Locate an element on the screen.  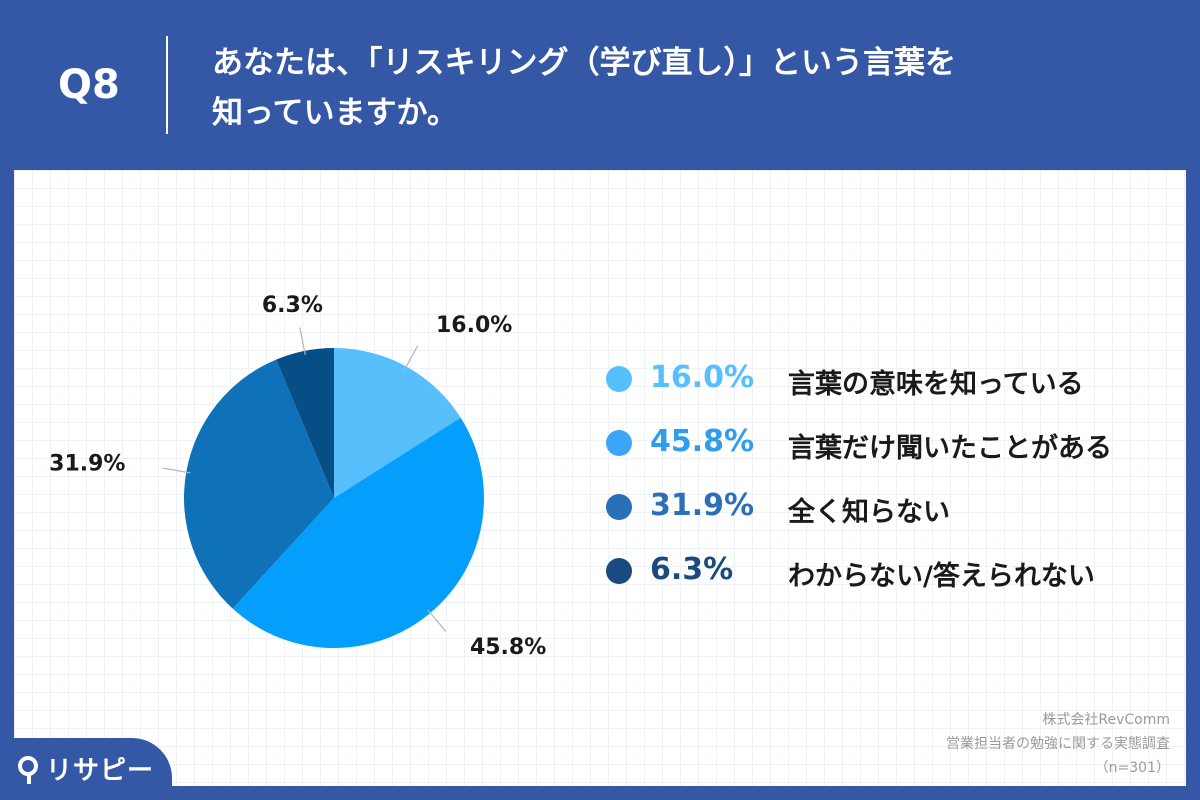
legend-percent: 45.8% is located at coordinates (702, 441).